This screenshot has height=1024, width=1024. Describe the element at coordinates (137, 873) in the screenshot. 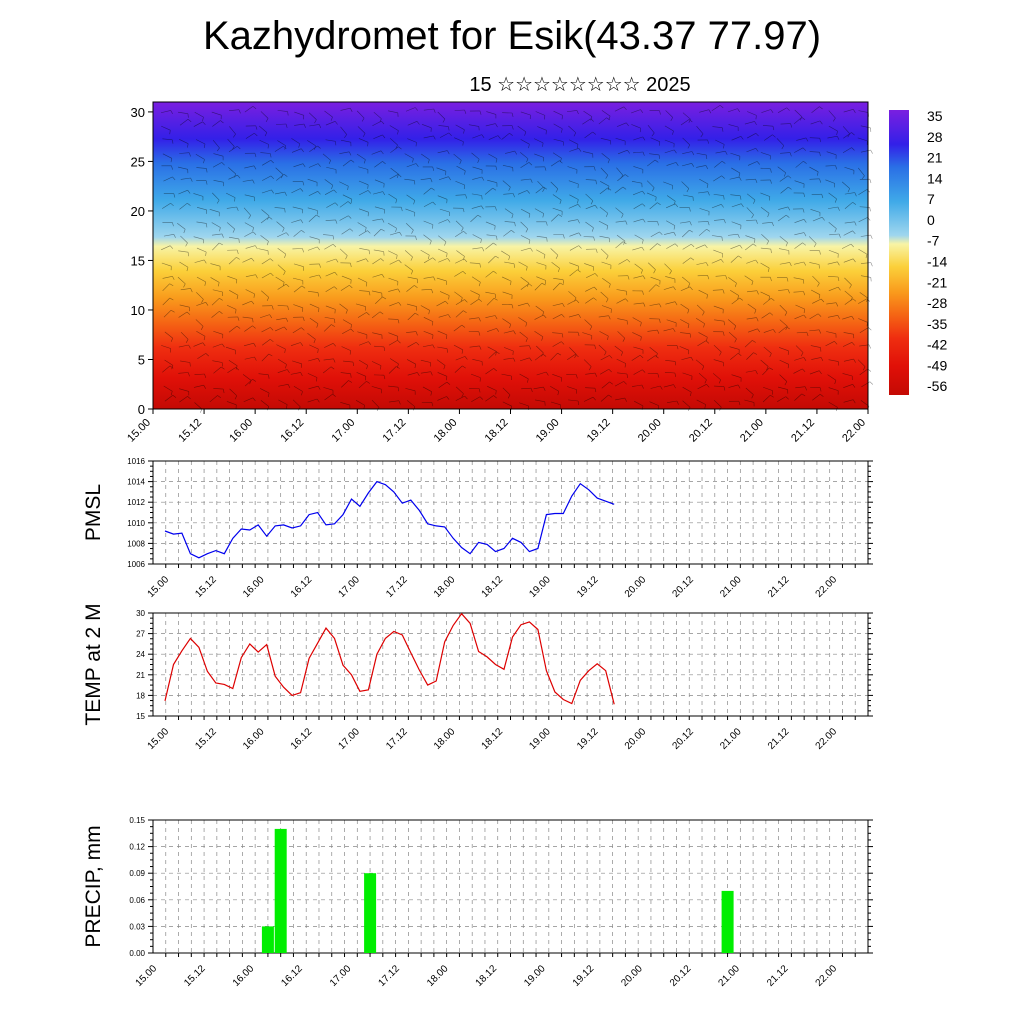

I see `y-tick-label: 0.09` at that location.